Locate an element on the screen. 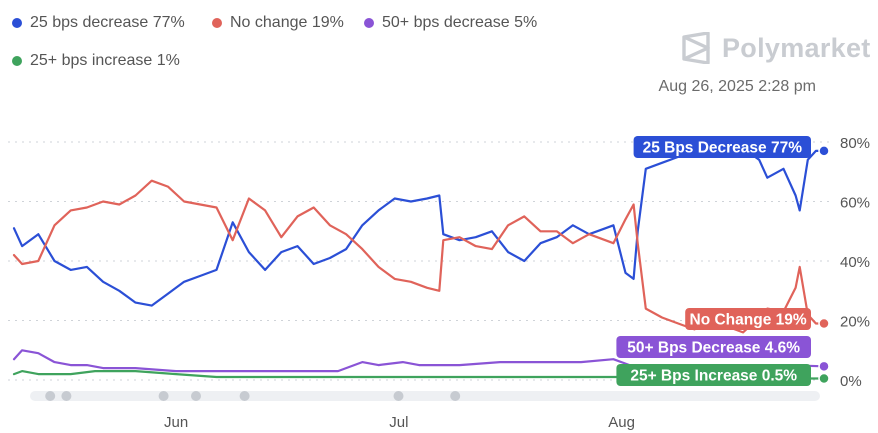 This screenshot has height=433, width=878. time-scrubber-track is located at coordinates (425, 396).